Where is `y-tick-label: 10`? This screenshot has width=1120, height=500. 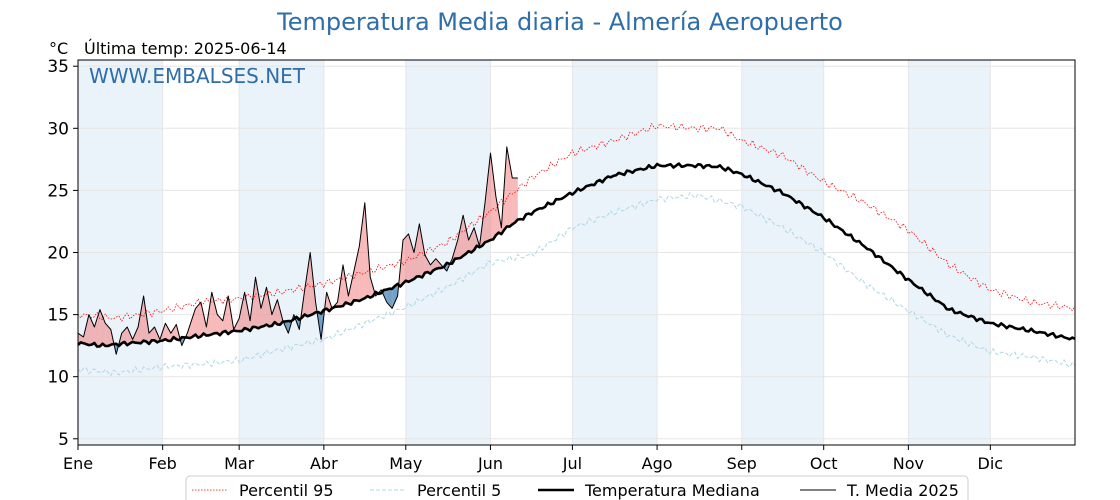
y-tick-label: 10 is located at coordinates (58, 378).